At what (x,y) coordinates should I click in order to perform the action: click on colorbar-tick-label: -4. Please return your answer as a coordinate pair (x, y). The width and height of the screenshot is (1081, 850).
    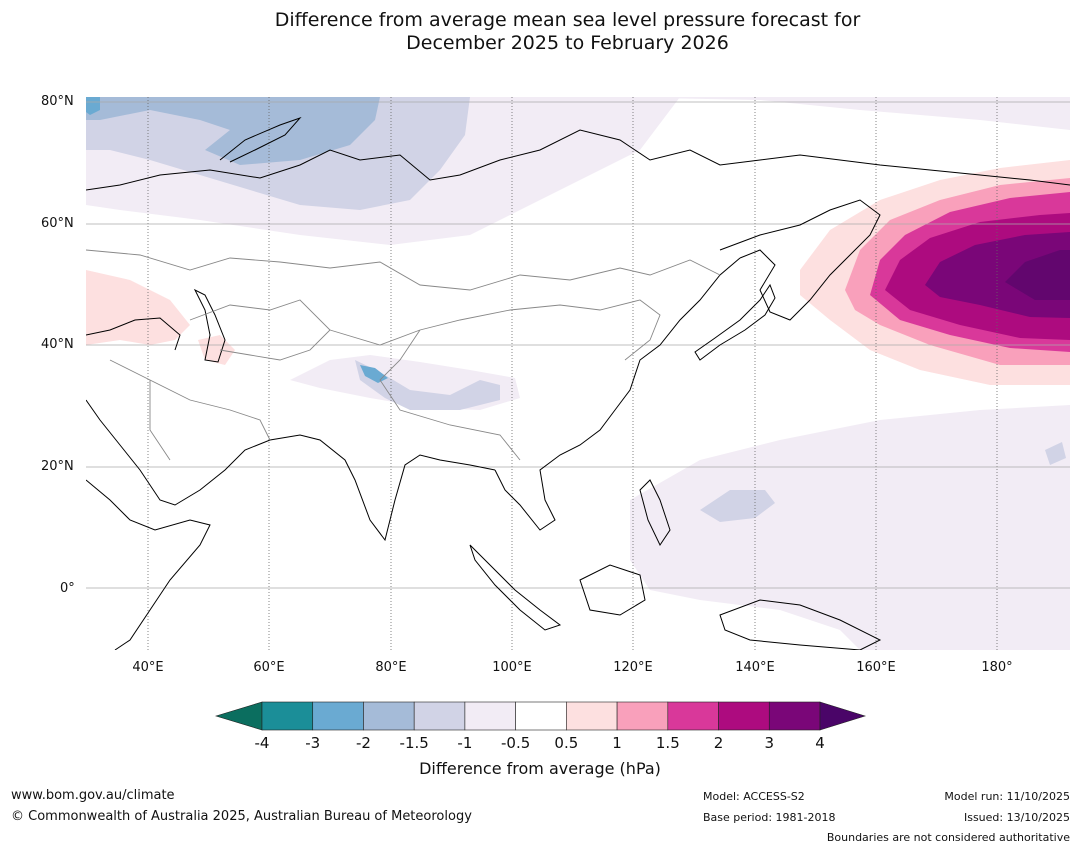
    Looking at the image, I should click on (262, 743).